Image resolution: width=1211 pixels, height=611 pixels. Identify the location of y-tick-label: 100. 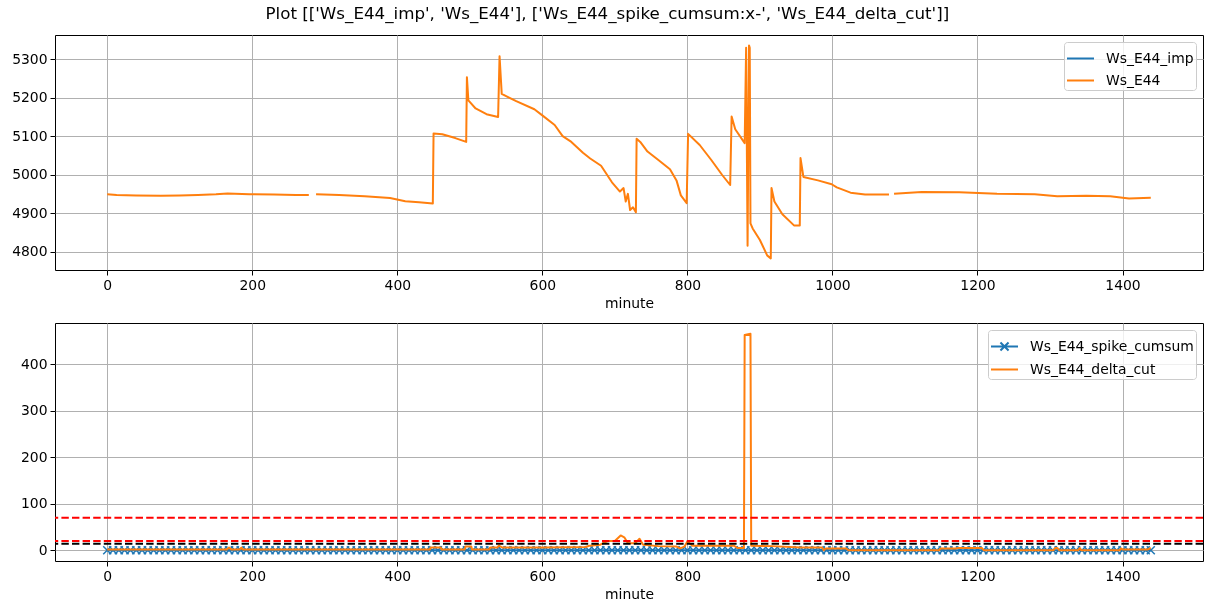
(34, 503).